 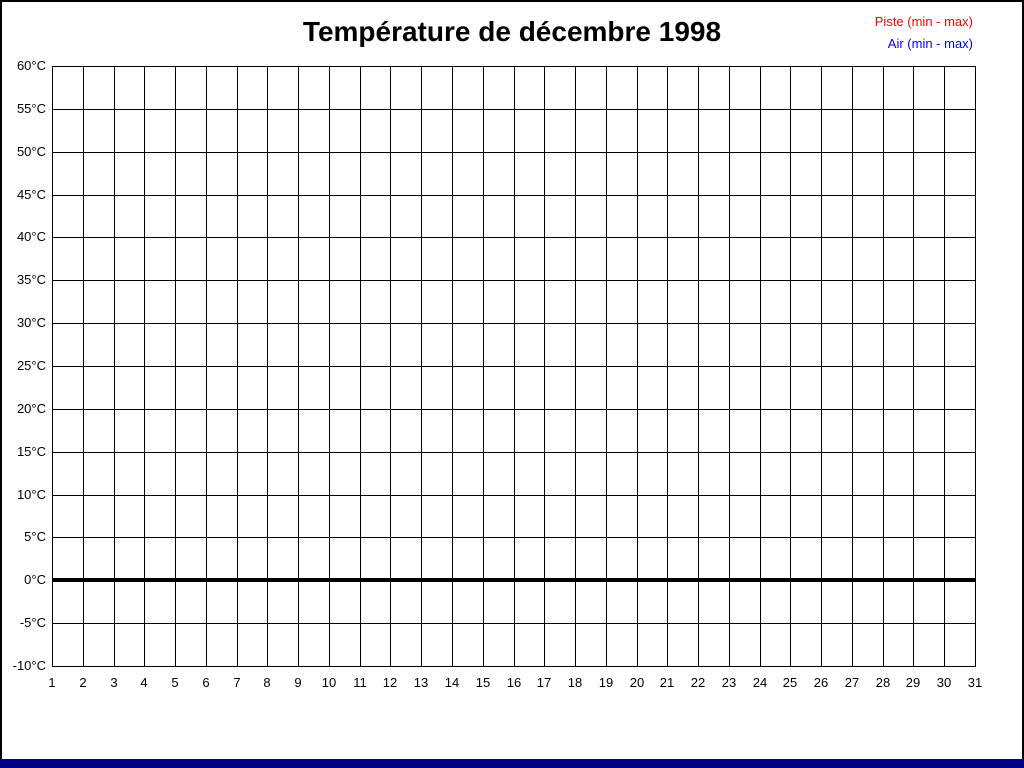 What do you see at coordinates (206, 682) in the screenshot?
I see `x-tick-label: 6` at bounding box center [206, 682].